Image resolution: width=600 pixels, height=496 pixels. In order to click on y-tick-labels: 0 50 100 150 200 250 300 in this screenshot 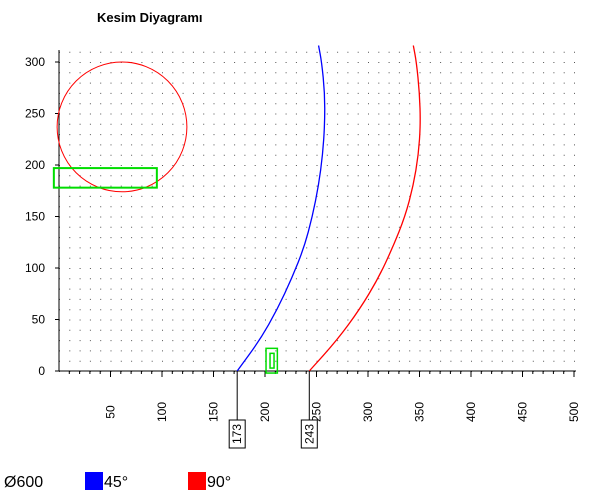, I will do `click(35, 216)`.